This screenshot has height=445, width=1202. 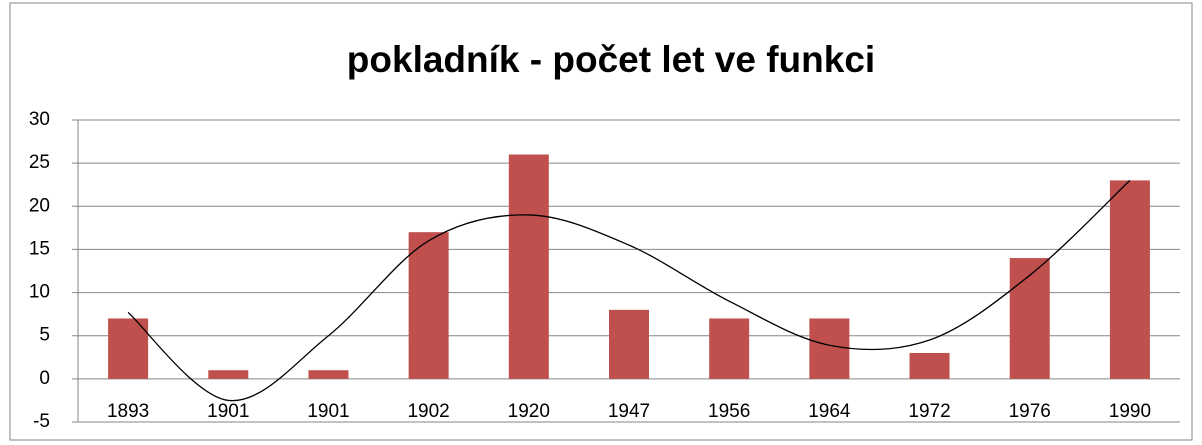 What do you see at coordinates (428, 411) in the screenshot?
I see `x-tick-label: 1902` at bounding box center [428, 411].